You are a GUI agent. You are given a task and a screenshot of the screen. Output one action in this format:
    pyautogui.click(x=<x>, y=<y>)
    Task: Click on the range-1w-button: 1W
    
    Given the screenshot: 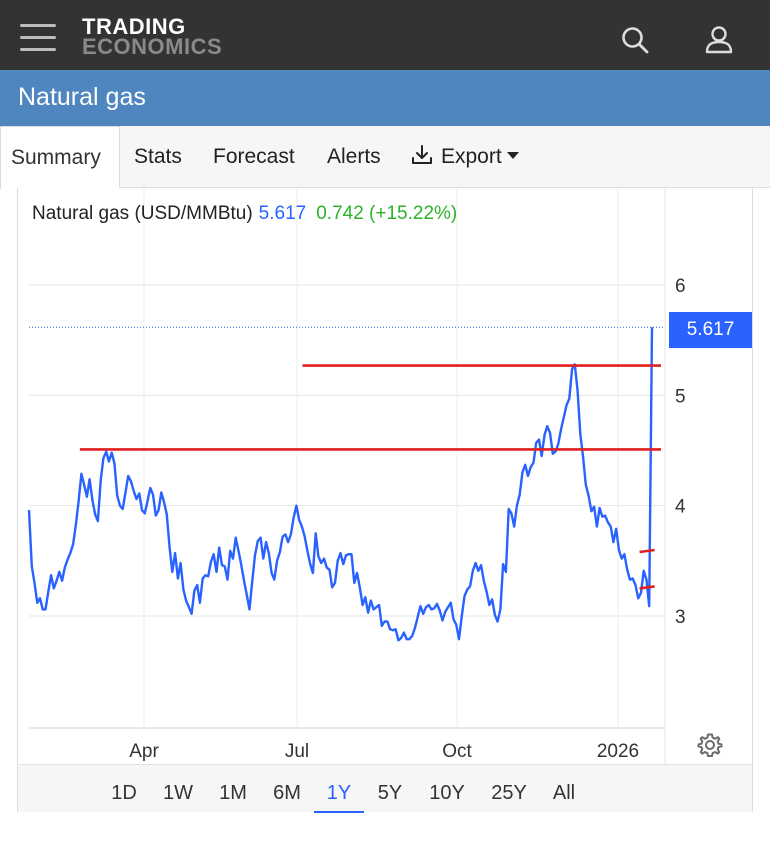 What is the action you would take?
    pyautogui.click(x=178, y=793)
    